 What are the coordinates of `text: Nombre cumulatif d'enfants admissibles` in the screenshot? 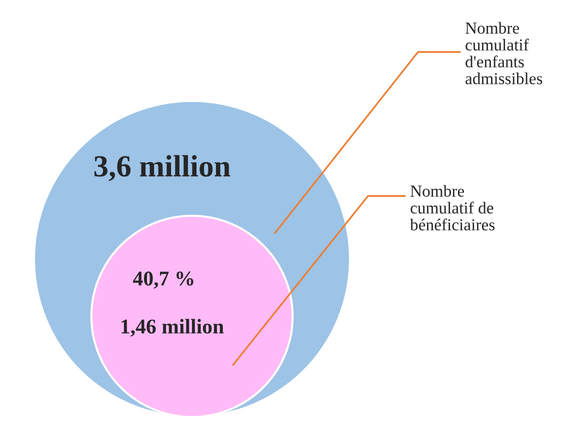 It's located at (503, 53).